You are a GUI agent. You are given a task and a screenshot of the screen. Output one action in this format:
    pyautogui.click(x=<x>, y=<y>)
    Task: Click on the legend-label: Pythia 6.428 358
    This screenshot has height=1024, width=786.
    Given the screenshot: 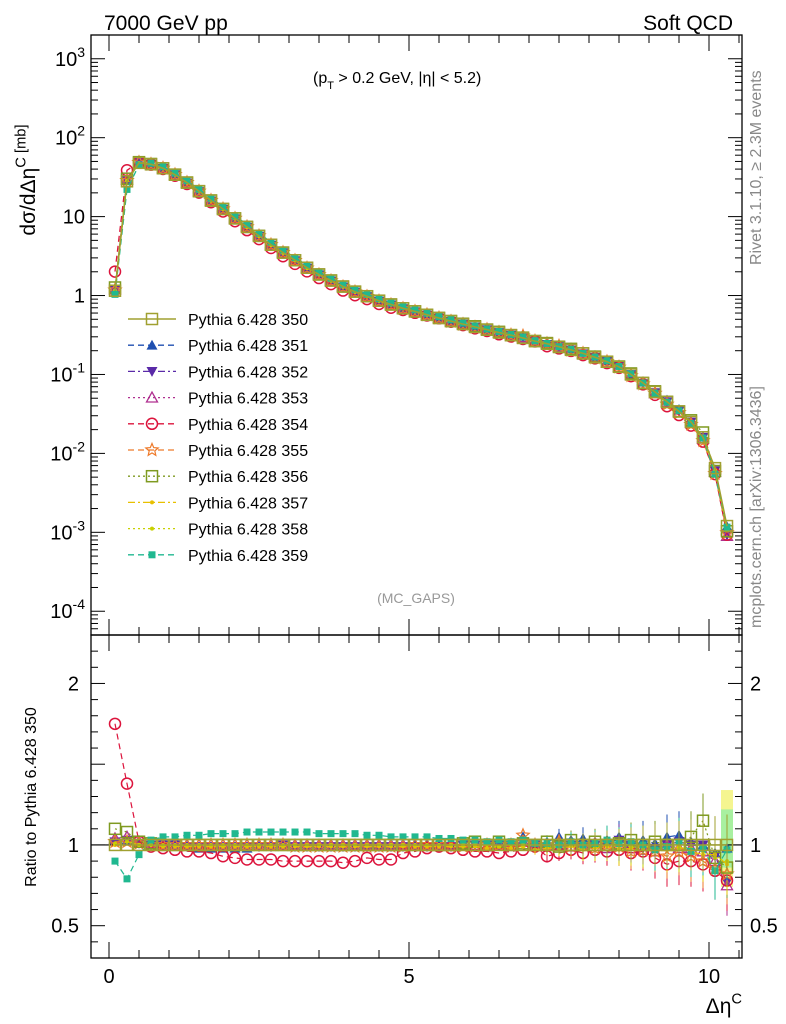 What is the action you would take?
    pyautogui.click(x=248, y=530)
    